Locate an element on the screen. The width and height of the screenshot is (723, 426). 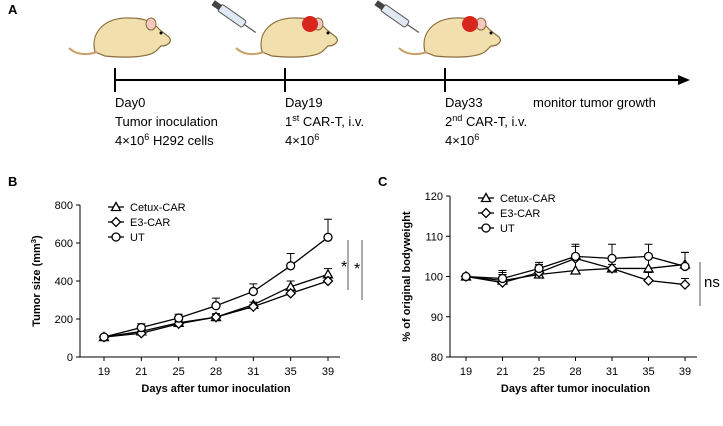
event-text: Tumor inoculation is located at coordinates (166, 121).